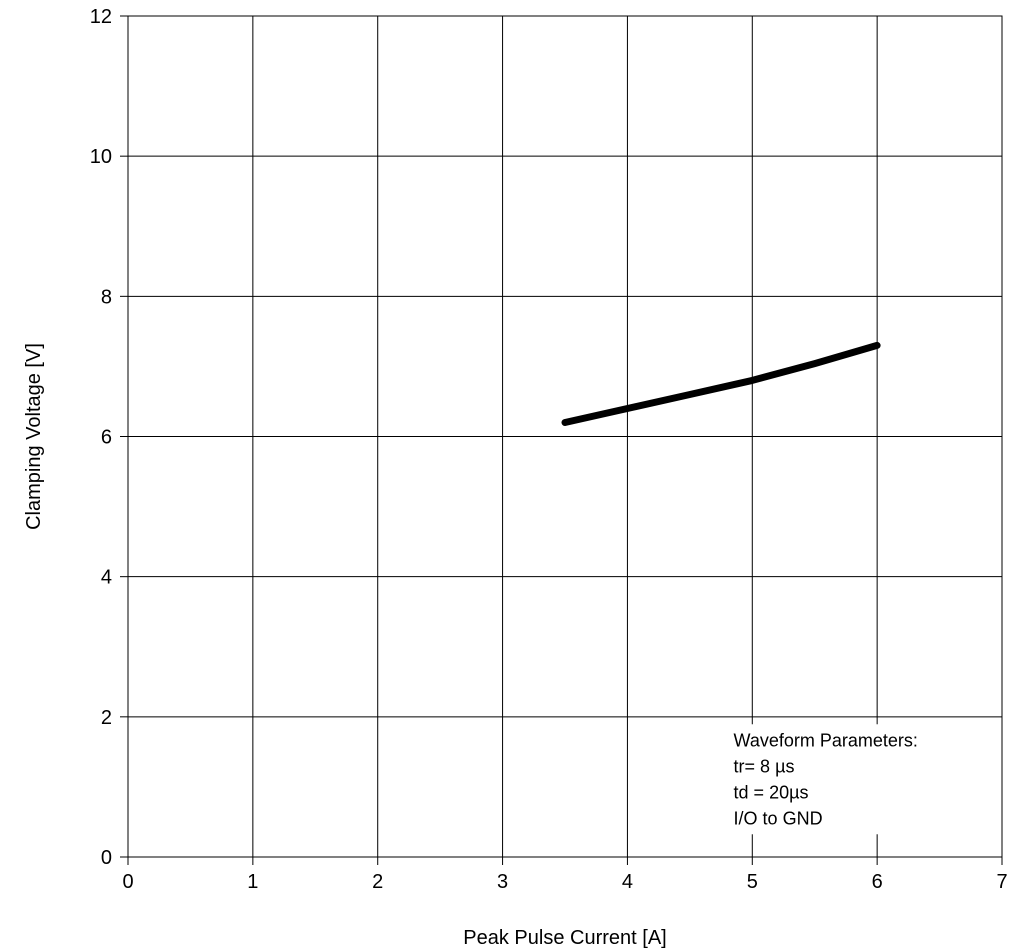  Describe the element at coordinates (252, 882) in the screenshot. I see `x-tick-label: 1` at that location.